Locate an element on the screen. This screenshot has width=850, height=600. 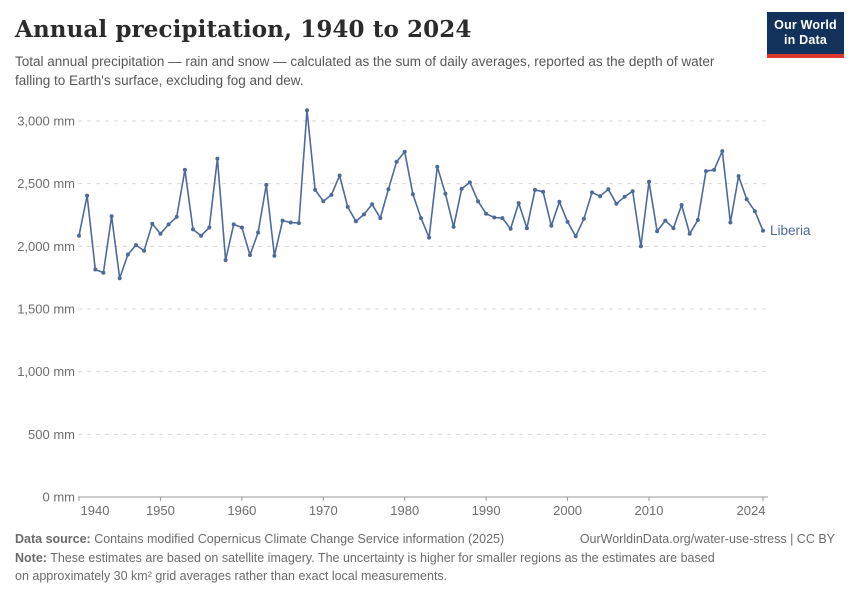
y-axis-label: 500 mm is located at coordinates (51, 434).